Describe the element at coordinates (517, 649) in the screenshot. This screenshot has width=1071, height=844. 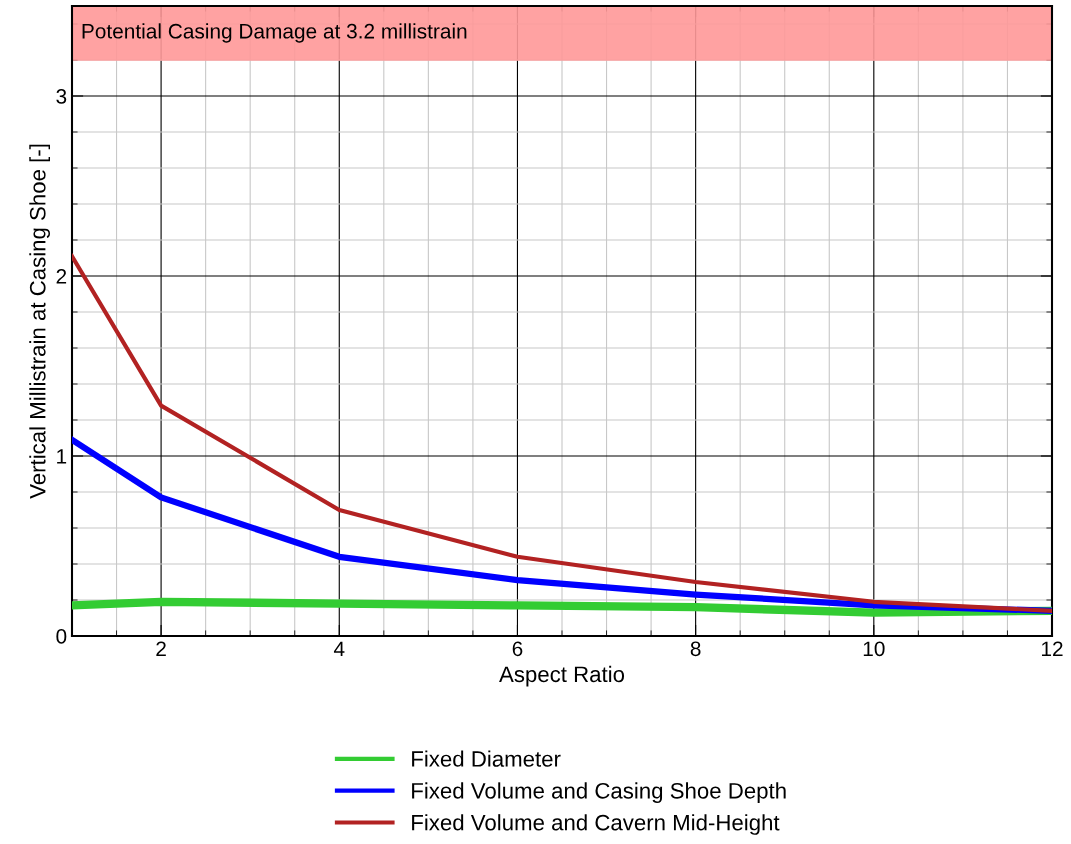
I see `x-tick-label: 6` at that location.